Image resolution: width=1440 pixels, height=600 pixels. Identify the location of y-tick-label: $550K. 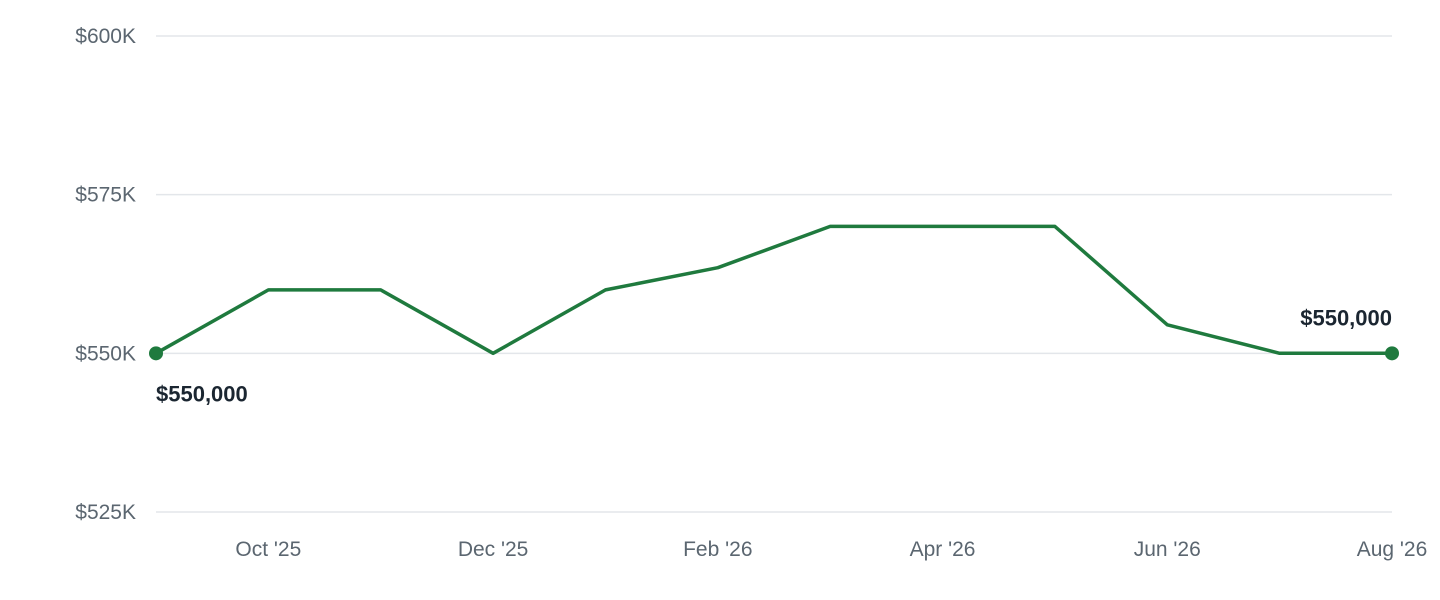
(105, 353).